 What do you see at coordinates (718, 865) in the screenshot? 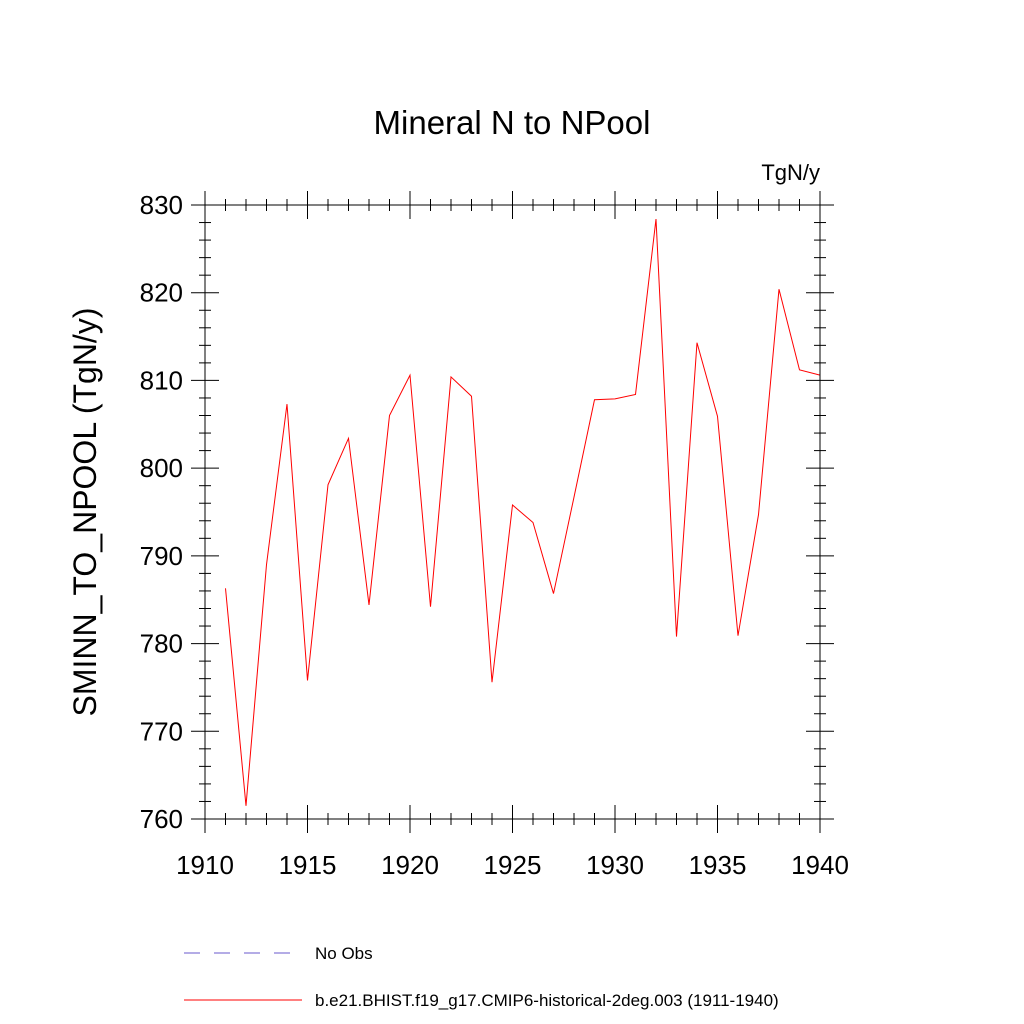
I see `x-tick-label: 1935` at bounding box center [718, 865].